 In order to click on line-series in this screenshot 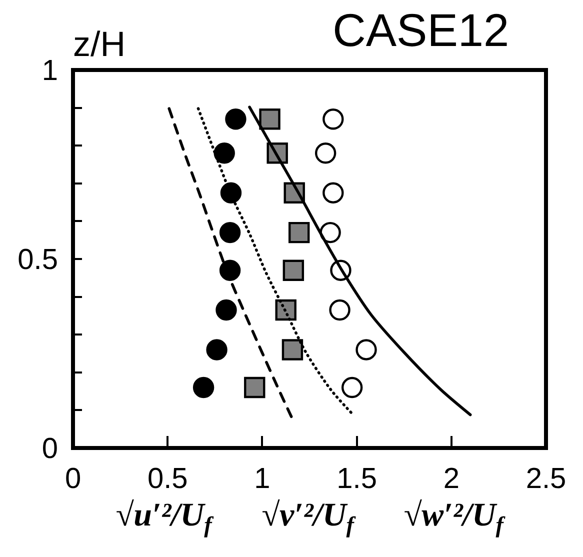, I will do `click(230, 262)`.